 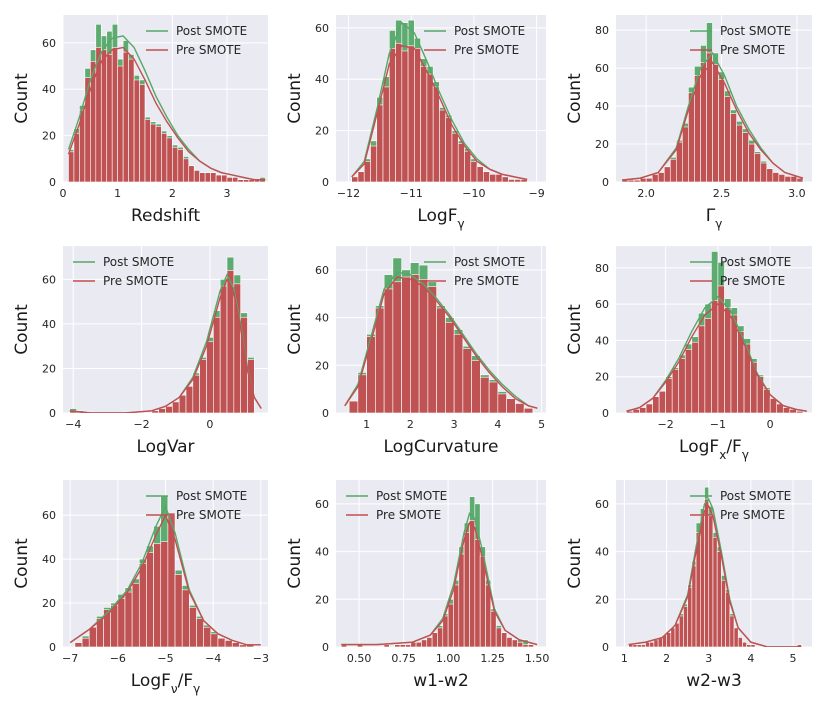 What do you see at coordinates (440, 218) in the screenshot?
I see `x-axis-label: LogFγ` at bounding box center [440, 218].